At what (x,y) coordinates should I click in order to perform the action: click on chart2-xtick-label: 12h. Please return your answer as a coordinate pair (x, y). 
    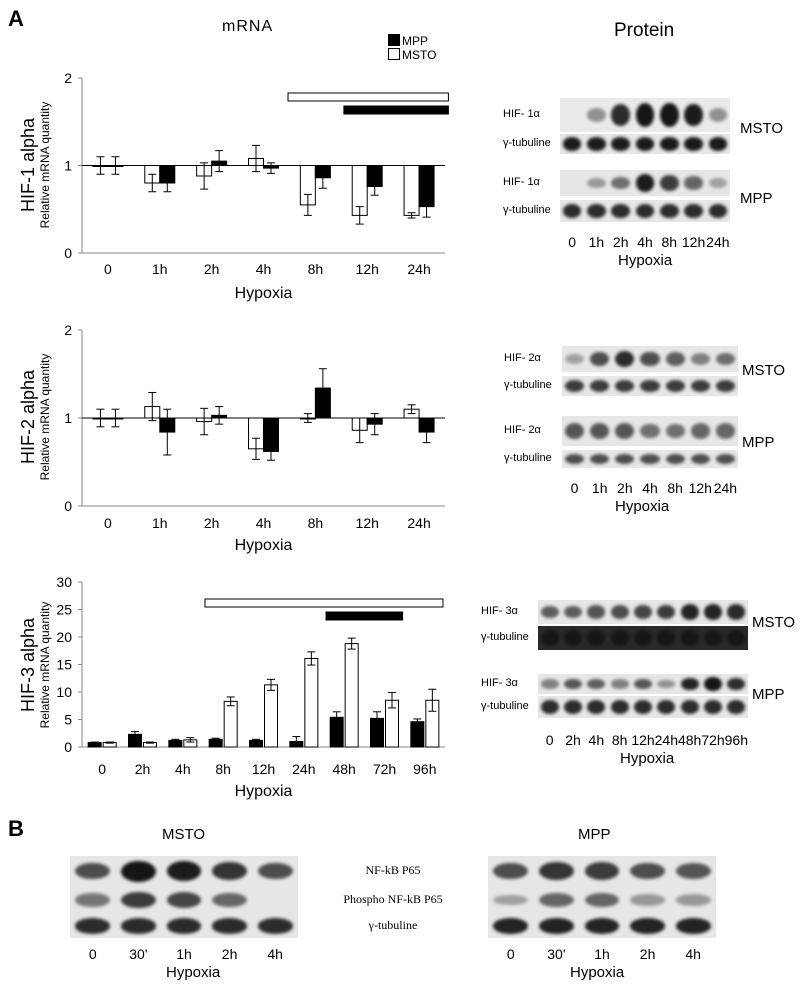
    Looking at the image, I should click on (367, 523).